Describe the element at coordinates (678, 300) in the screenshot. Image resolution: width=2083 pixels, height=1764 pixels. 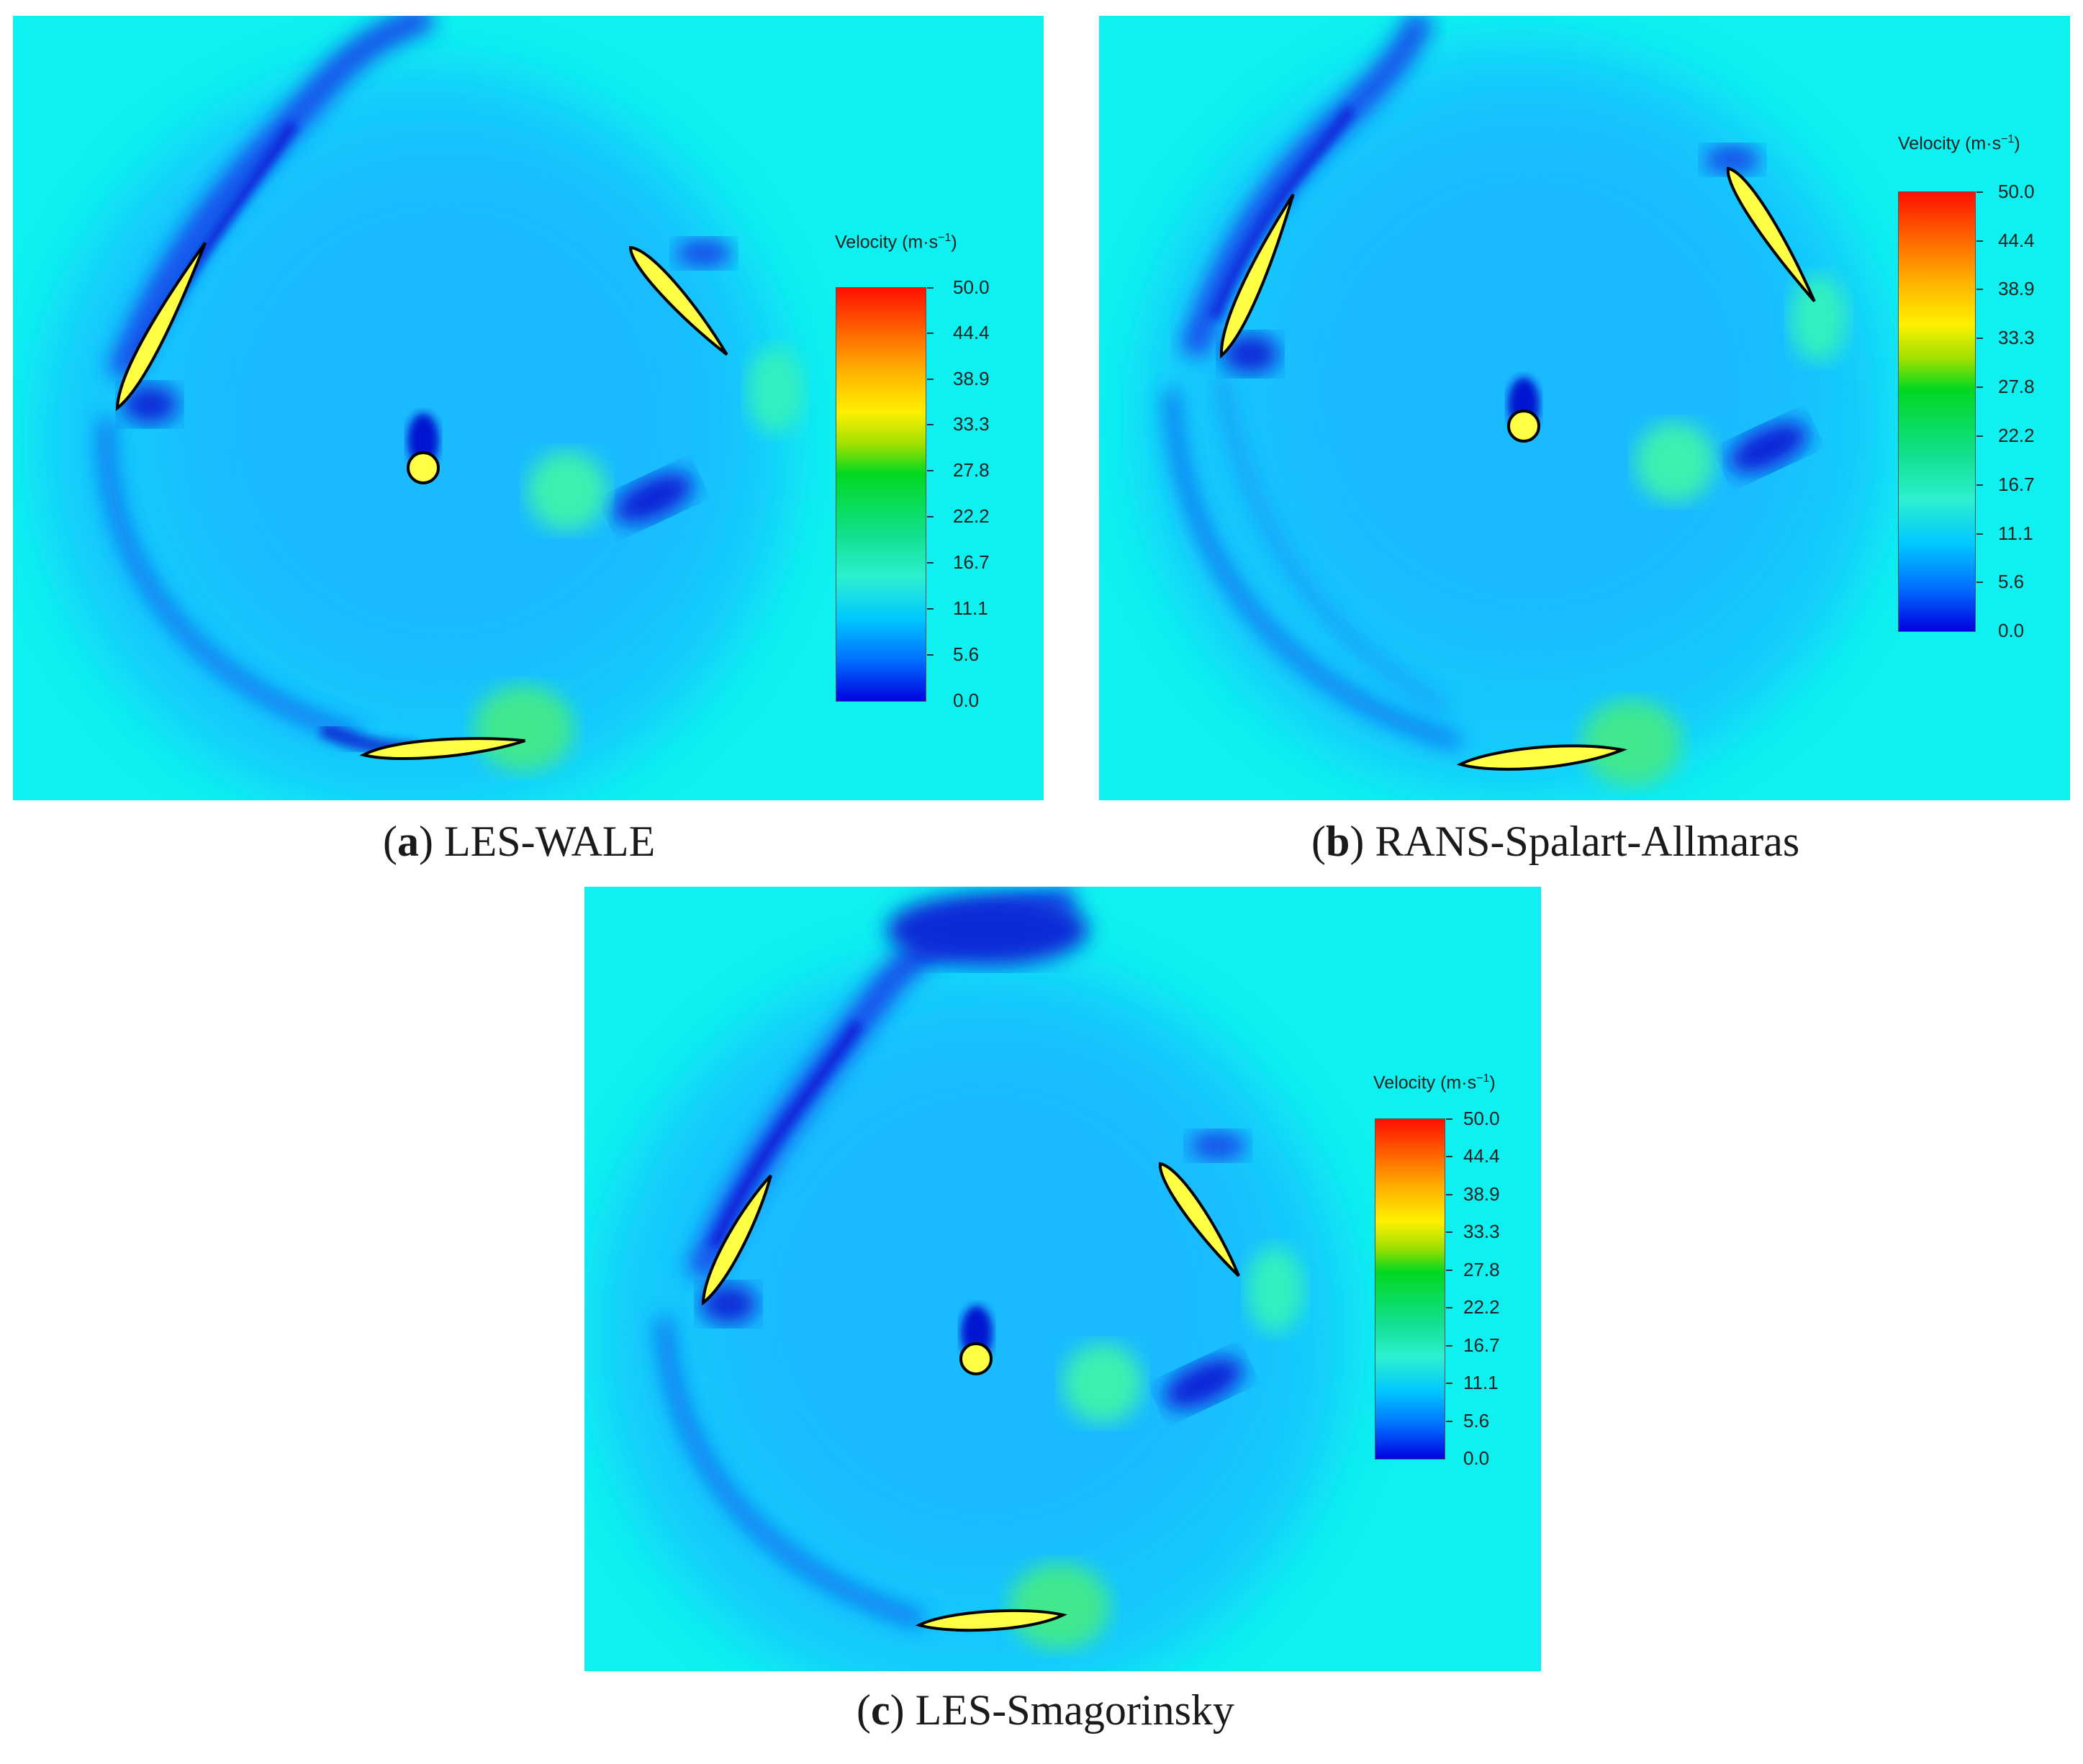
I see `blade-upper-right-a` at that location.